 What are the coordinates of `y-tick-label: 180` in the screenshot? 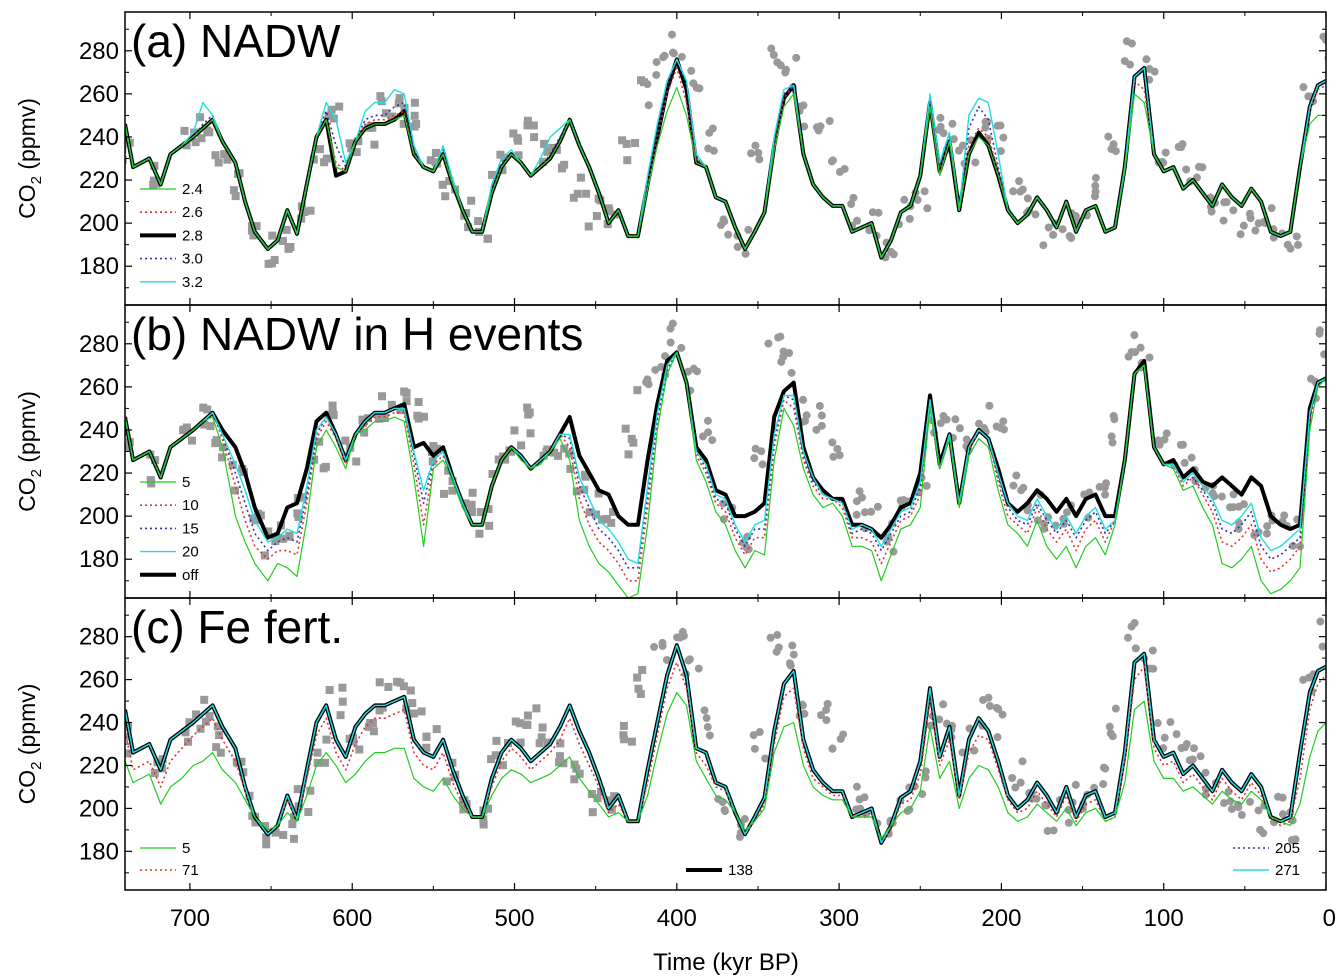 It's located at (99, 266).